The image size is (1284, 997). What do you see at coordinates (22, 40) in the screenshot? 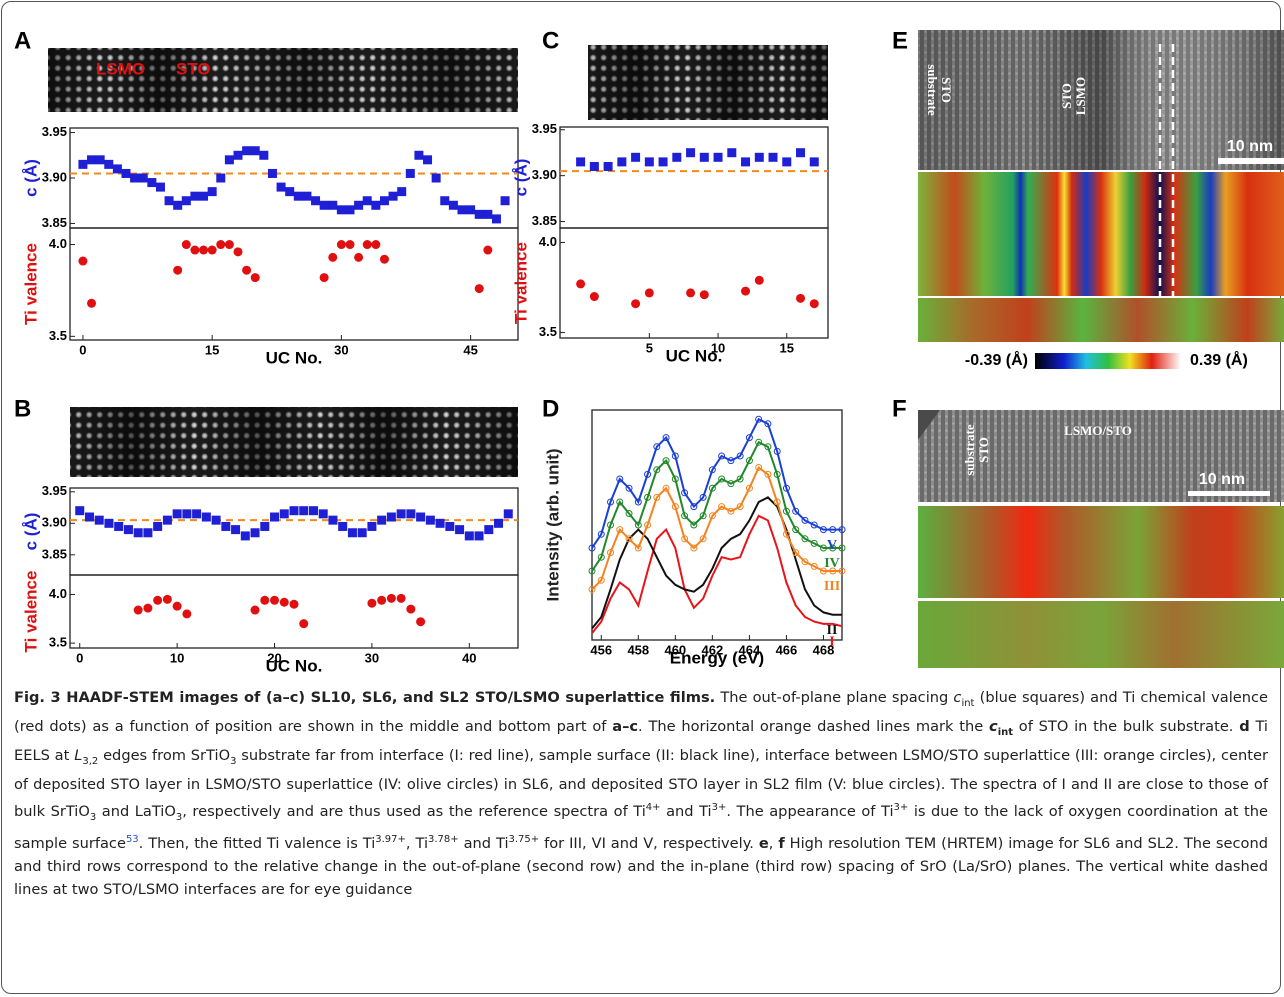
I see `panel-label: A` at bounding box center [22, 40].